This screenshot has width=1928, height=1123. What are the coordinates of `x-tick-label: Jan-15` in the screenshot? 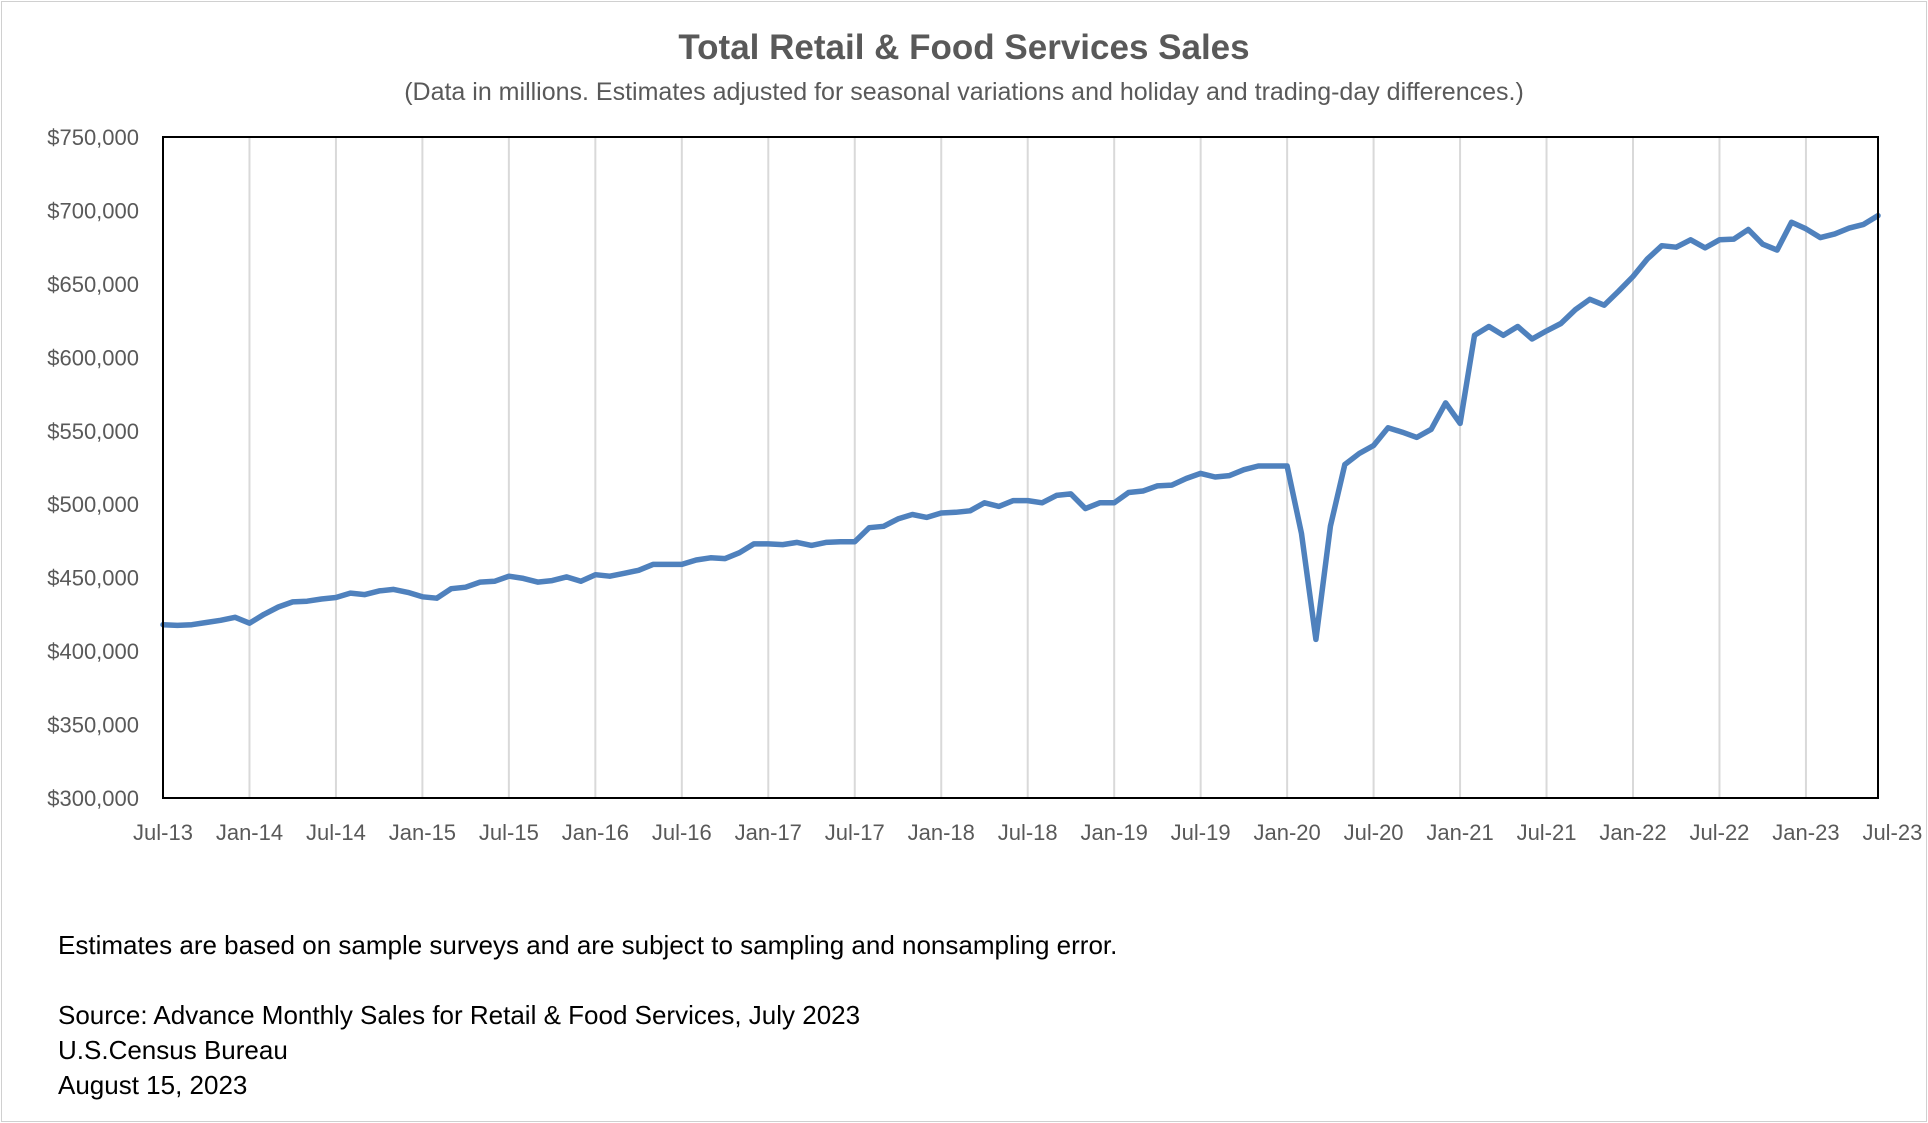 It's located at (422, 832).